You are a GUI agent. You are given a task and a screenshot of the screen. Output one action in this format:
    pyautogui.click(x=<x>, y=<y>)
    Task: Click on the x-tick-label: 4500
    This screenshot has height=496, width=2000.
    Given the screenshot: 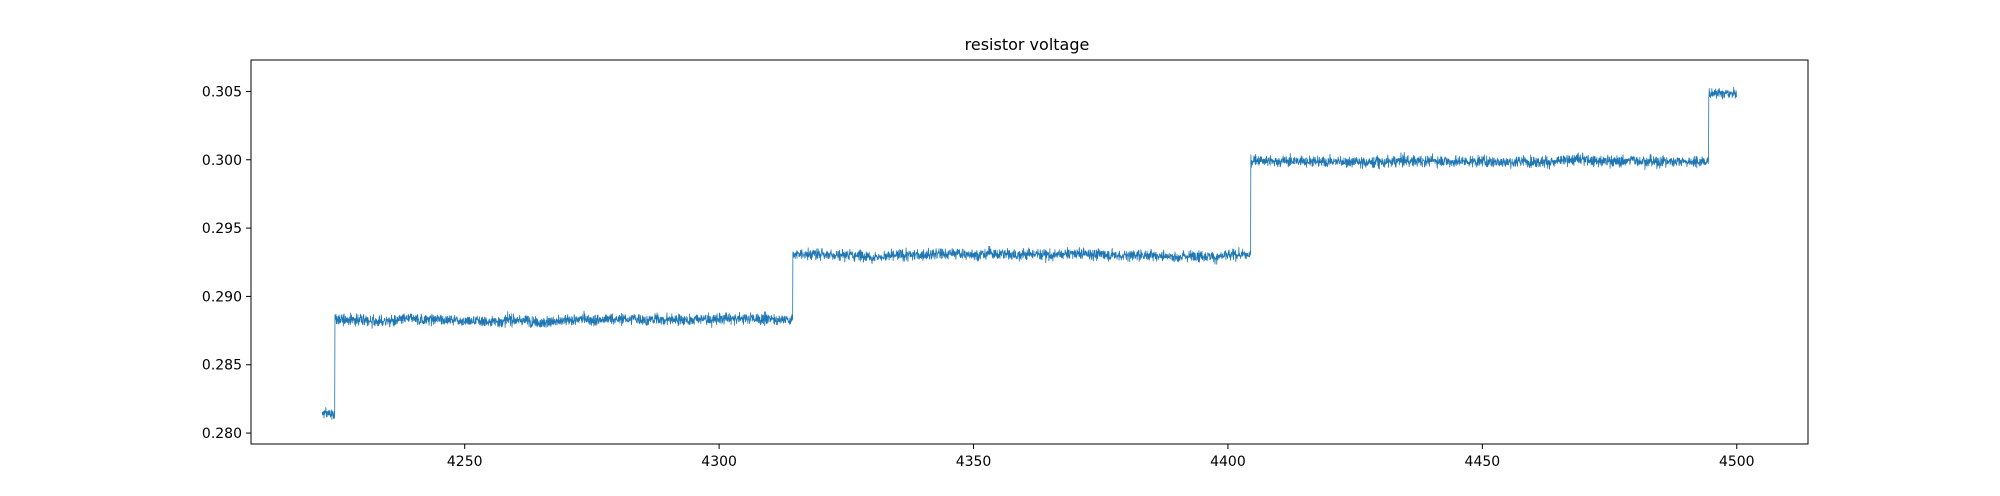 What is the action you would take?
    pyautogui.click(x=1737, y=462)
    